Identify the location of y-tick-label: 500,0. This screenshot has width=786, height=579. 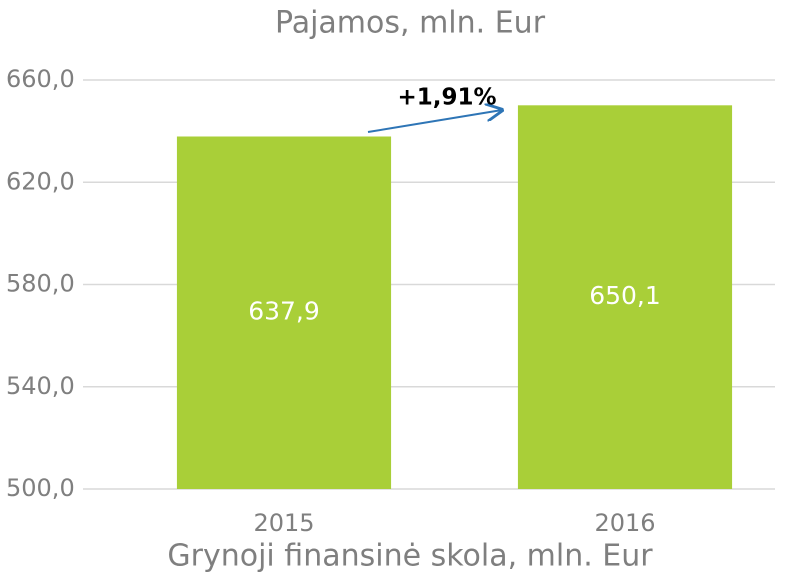
(40, 488).